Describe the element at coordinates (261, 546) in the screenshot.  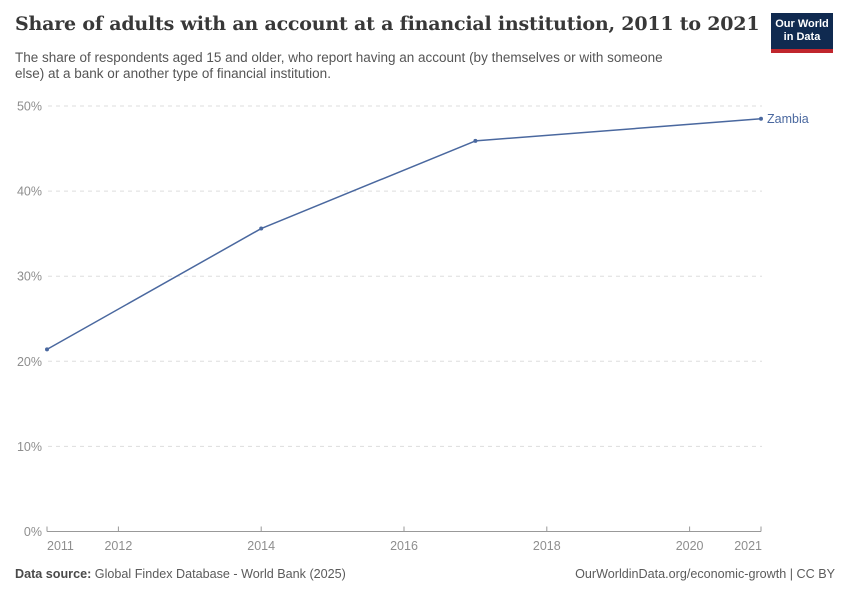
I see `x-tick-label-2014: 2014` at that location.